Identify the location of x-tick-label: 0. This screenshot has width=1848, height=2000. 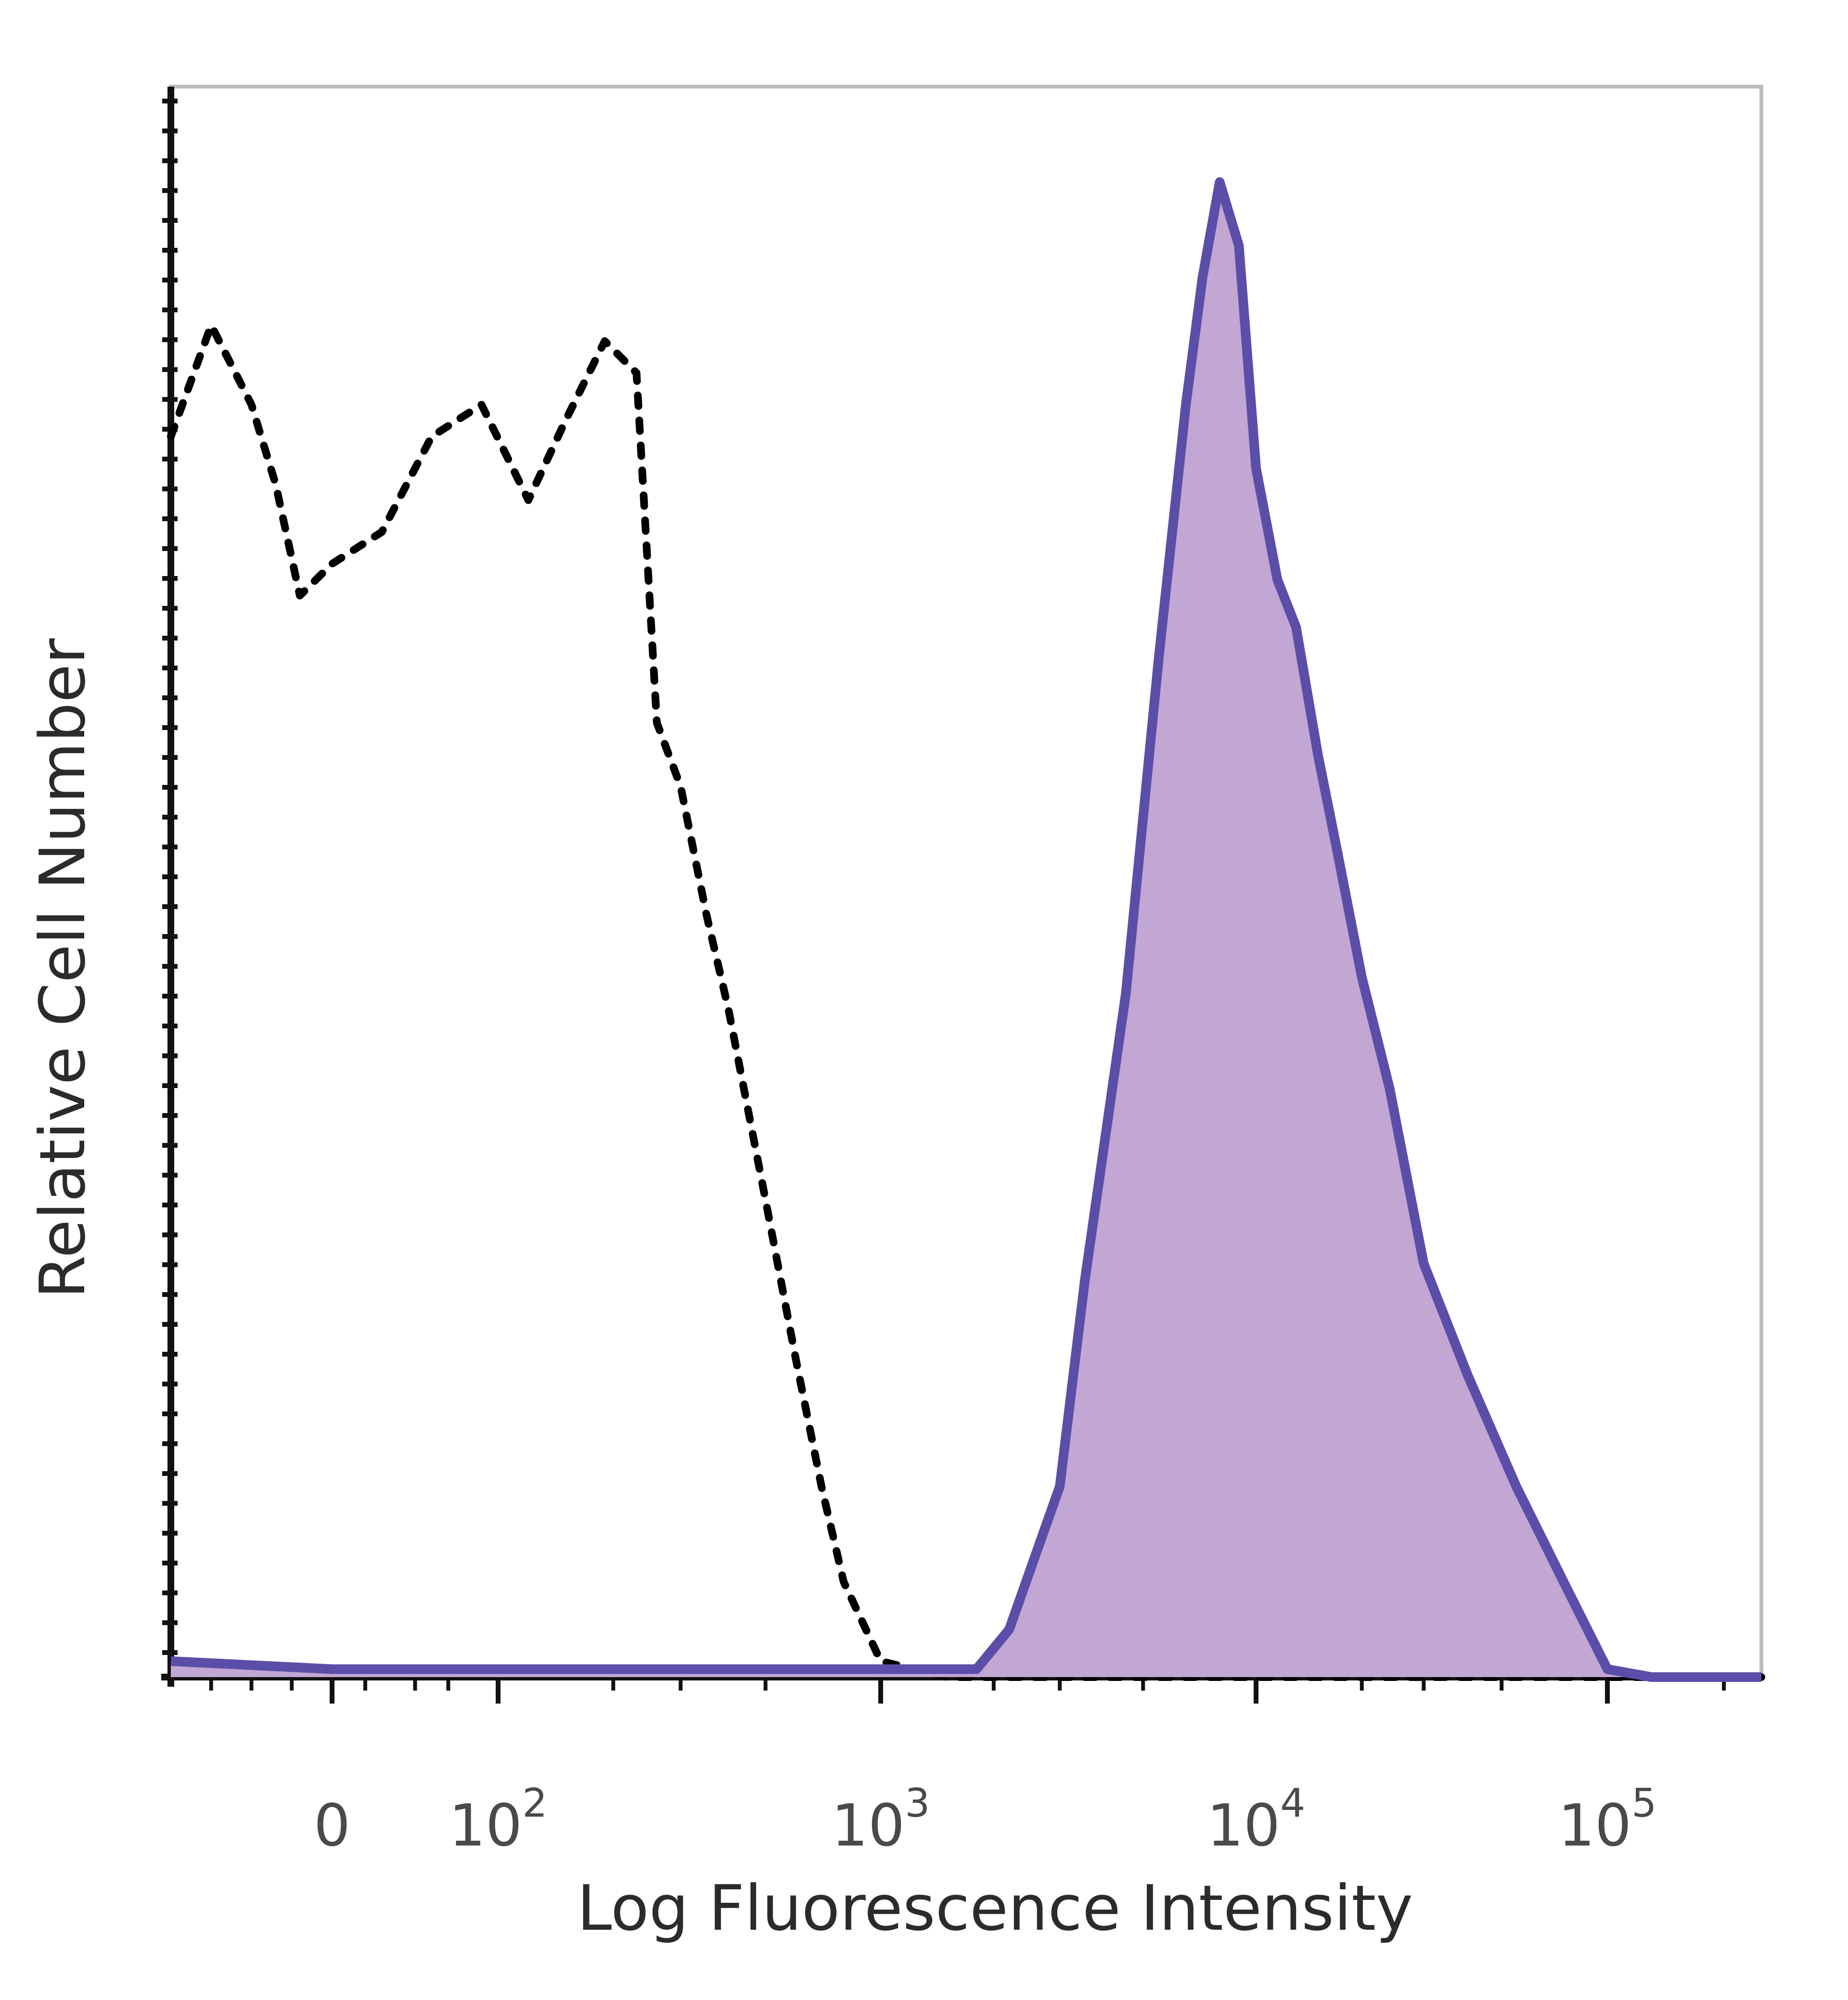
(332, 1826).